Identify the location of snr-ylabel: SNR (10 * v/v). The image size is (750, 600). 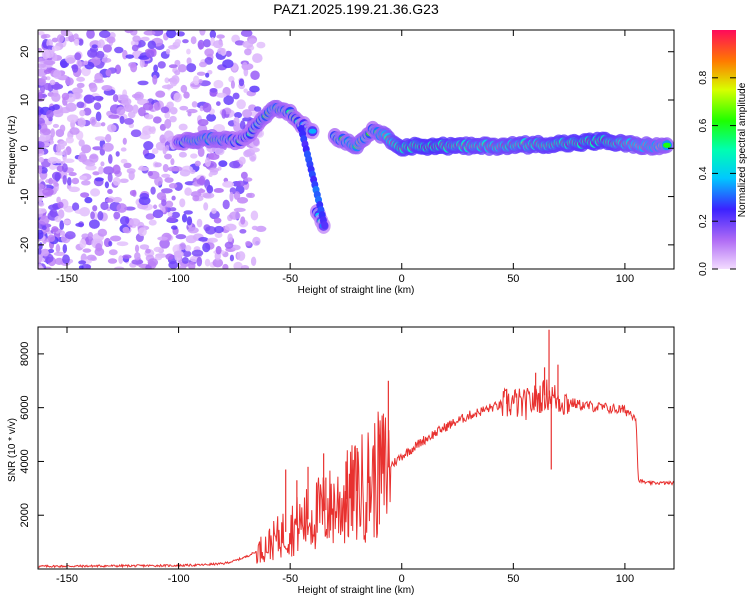
(12, 450).